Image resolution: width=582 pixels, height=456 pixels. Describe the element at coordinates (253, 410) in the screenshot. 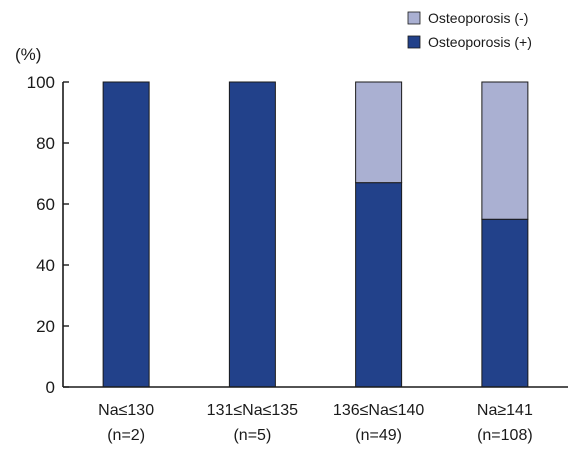

I see `x-category-label: 131≤Na≤135` at that location.